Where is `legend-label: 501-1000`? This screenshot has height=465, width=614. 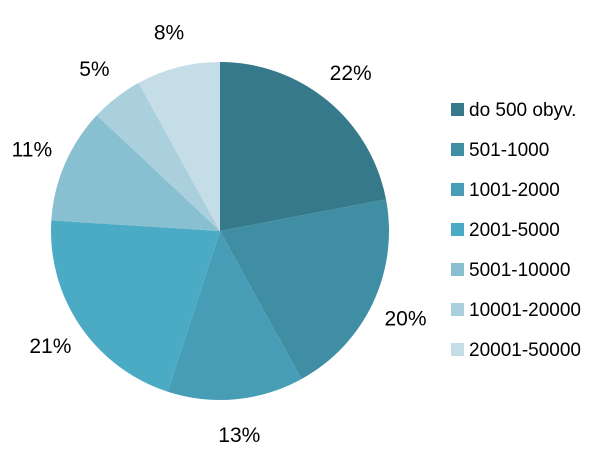
legend-label: 501-1000 is located at coordinates (509, 150).